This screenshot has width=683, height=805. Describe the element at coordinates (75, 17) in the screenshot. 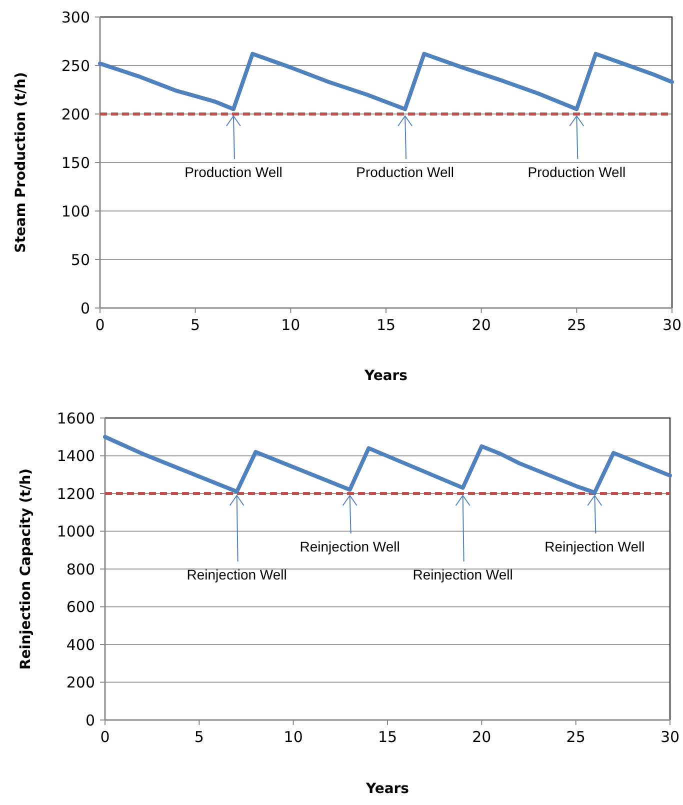

I see `y-tick-label: 300` at that location.